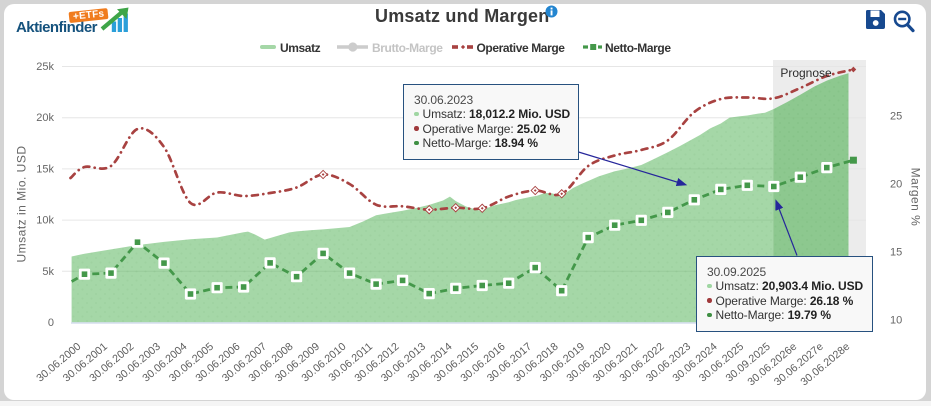 The image size is (931, 406). What do you see at coordinates (22, 203) in the screenshot?
I see `svg-text: Umsatz in Mio. USD` at bounding box center [22, 203].